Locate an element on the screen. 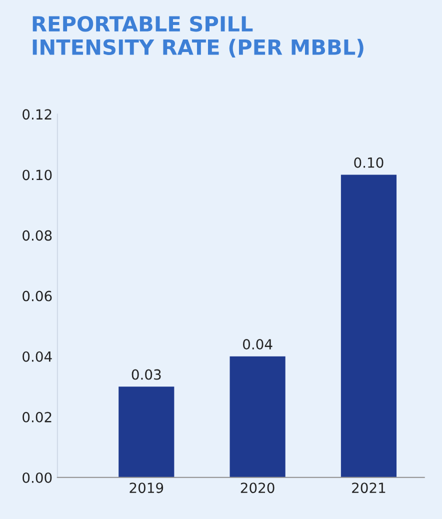 The width and height of the screenshot is (442, 519). data-label: 0.03 is located at coordinates (146, 374).